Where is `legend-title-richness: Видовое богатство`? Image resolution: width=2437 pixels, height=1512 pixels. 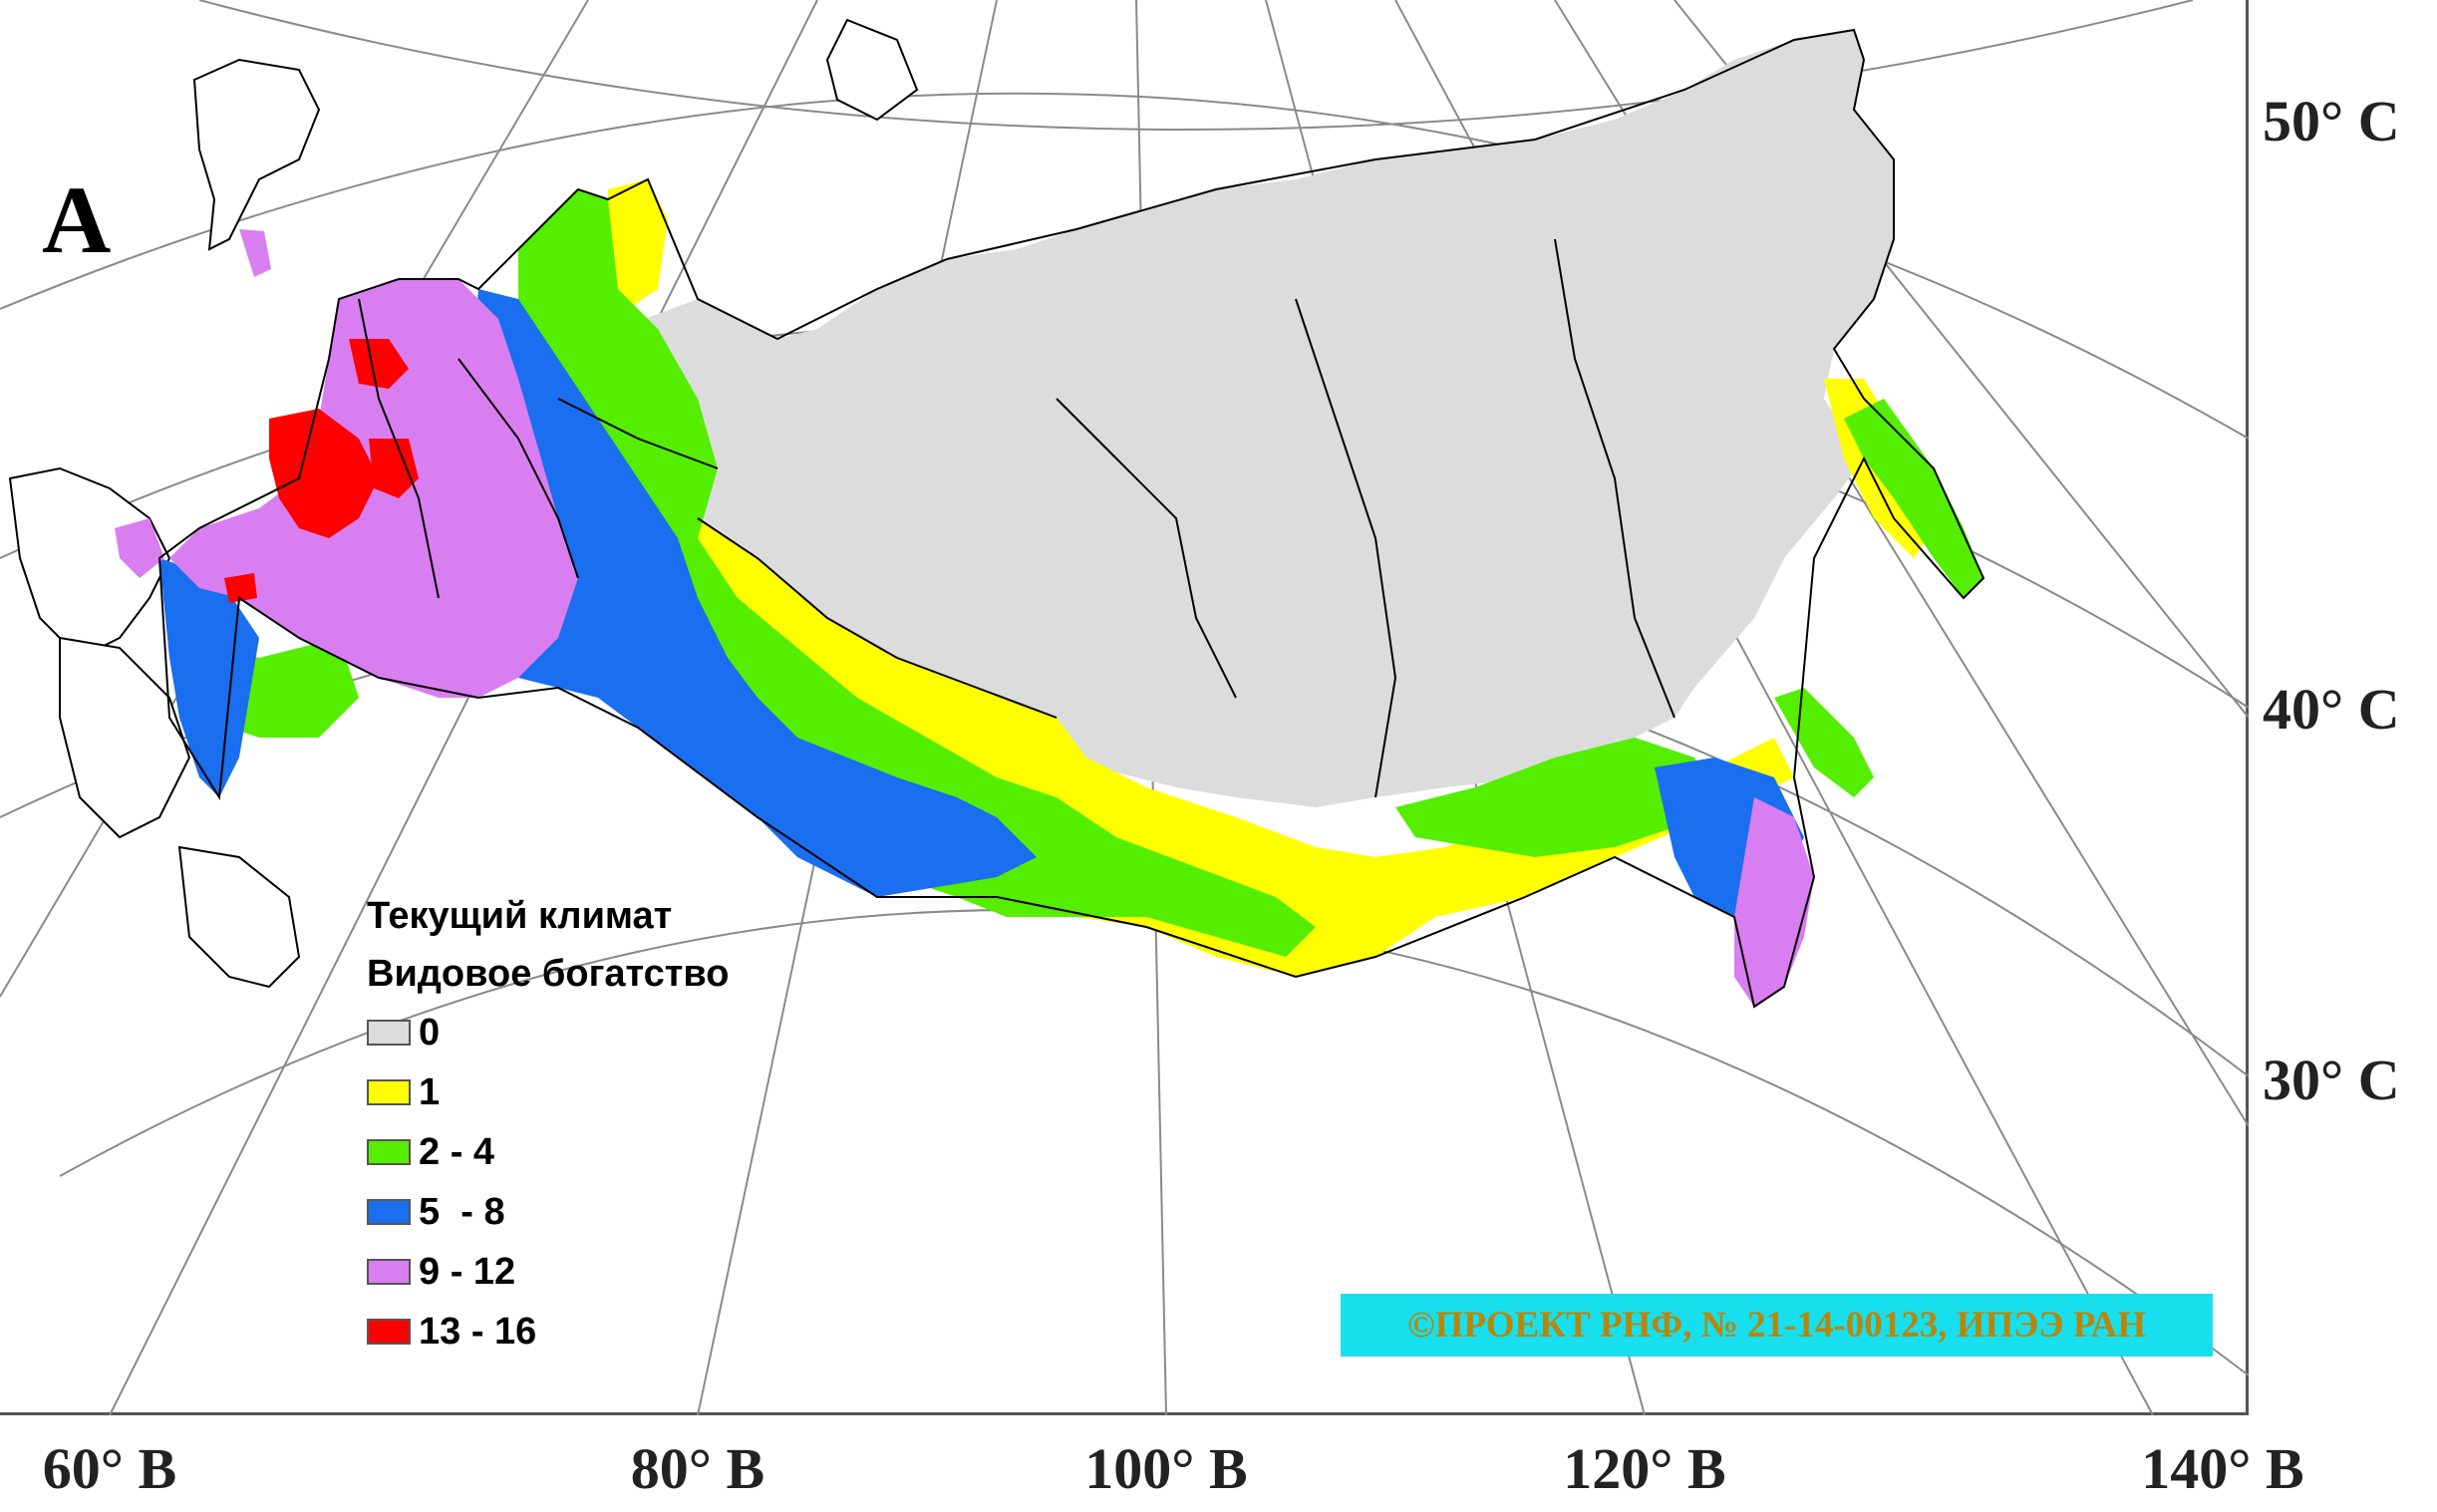
legend-title-richness: Видовое богатство is located at coordinates (548, 974).